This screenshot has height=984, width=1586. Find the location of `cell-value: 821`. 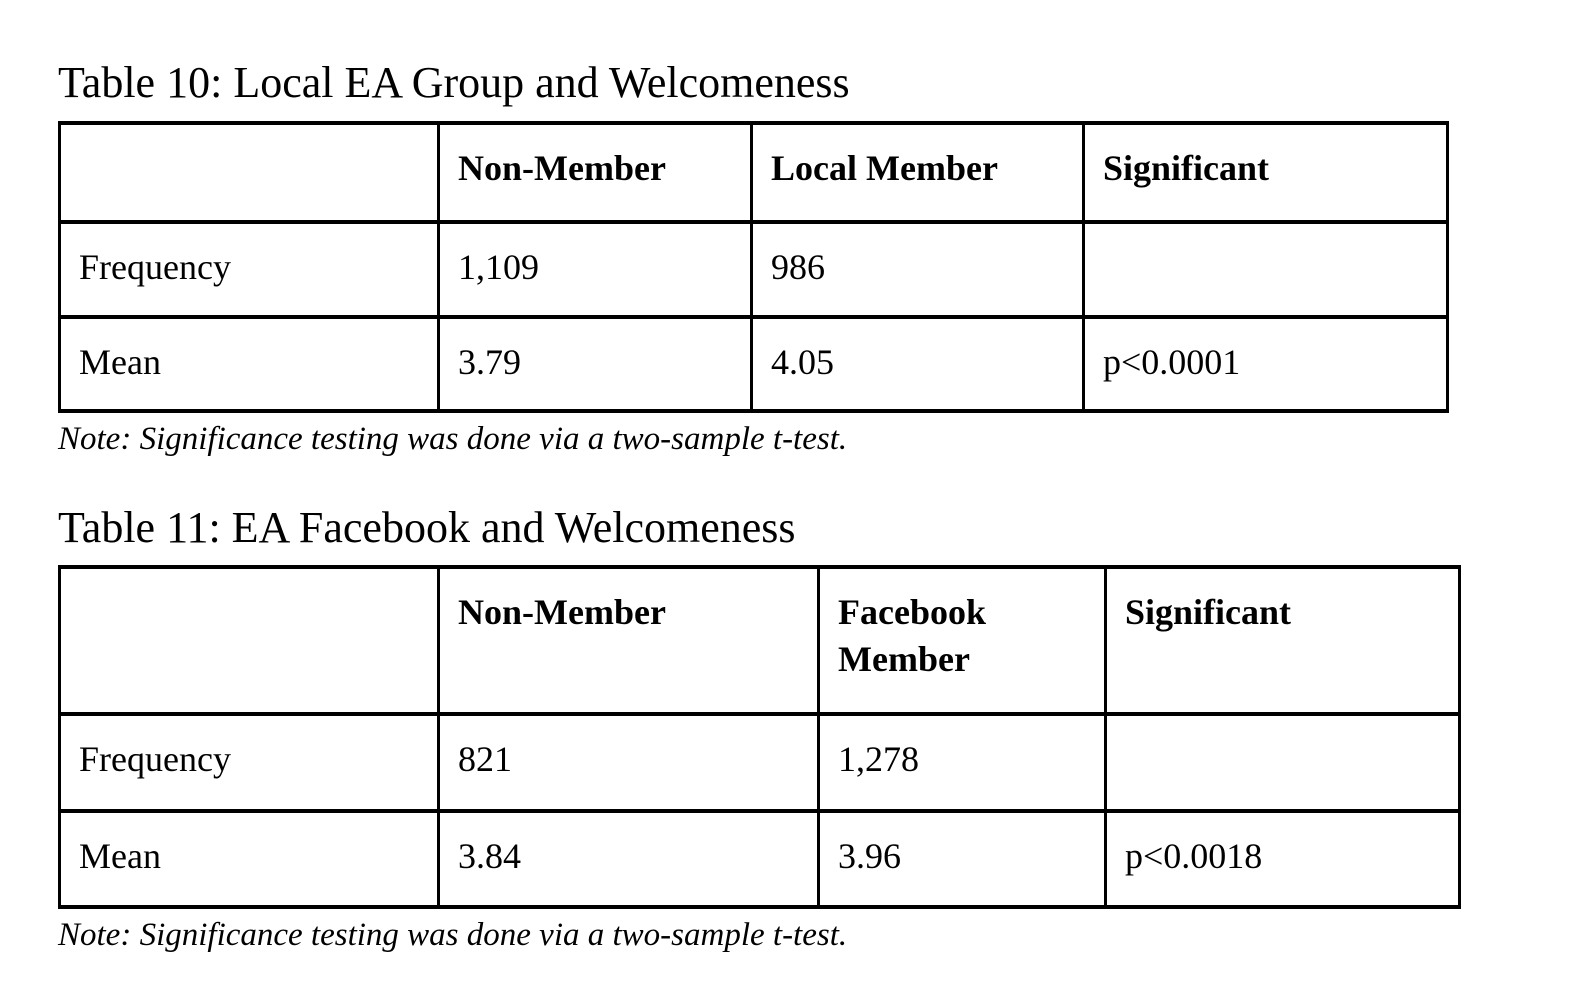

cell-value: 821 is located at coordinates (628, 763).